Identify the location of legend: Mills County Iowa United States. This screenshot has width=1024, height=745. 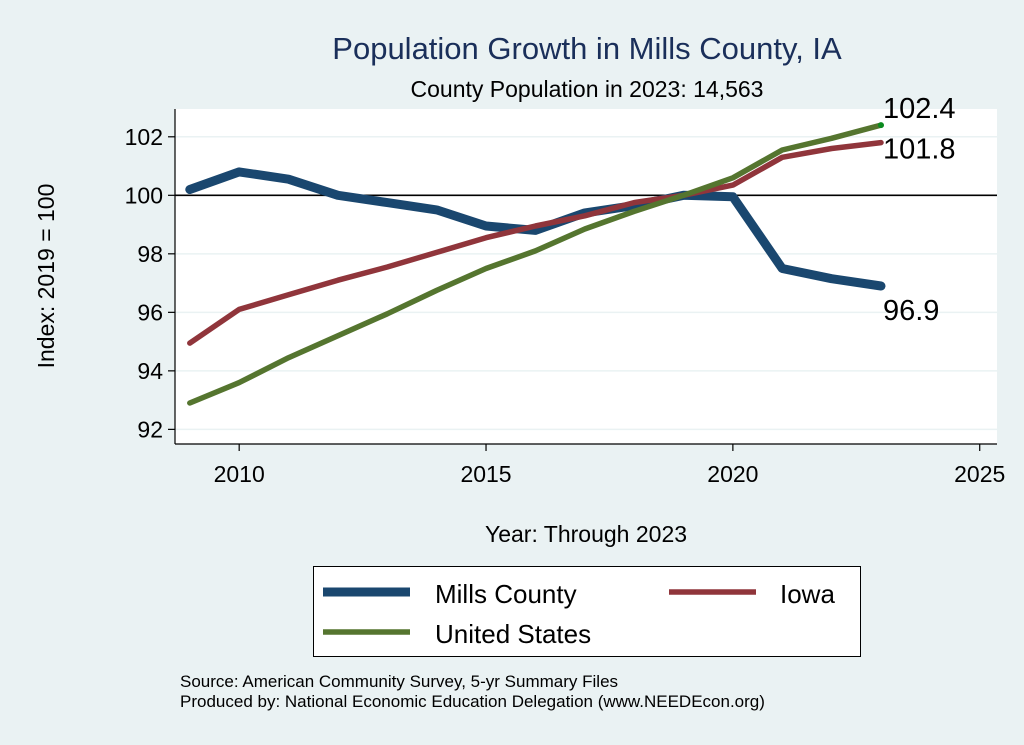
(587, 611).